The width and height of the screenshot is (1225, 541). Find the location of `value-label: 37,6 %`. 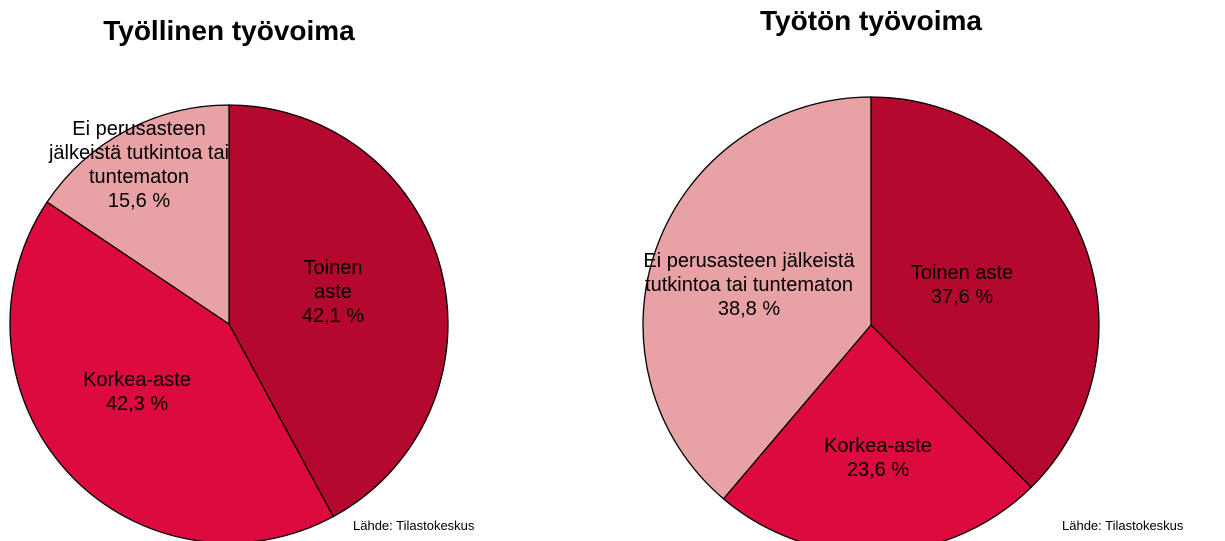

value-label: 37,6 % is located at coordinates (962, 297).